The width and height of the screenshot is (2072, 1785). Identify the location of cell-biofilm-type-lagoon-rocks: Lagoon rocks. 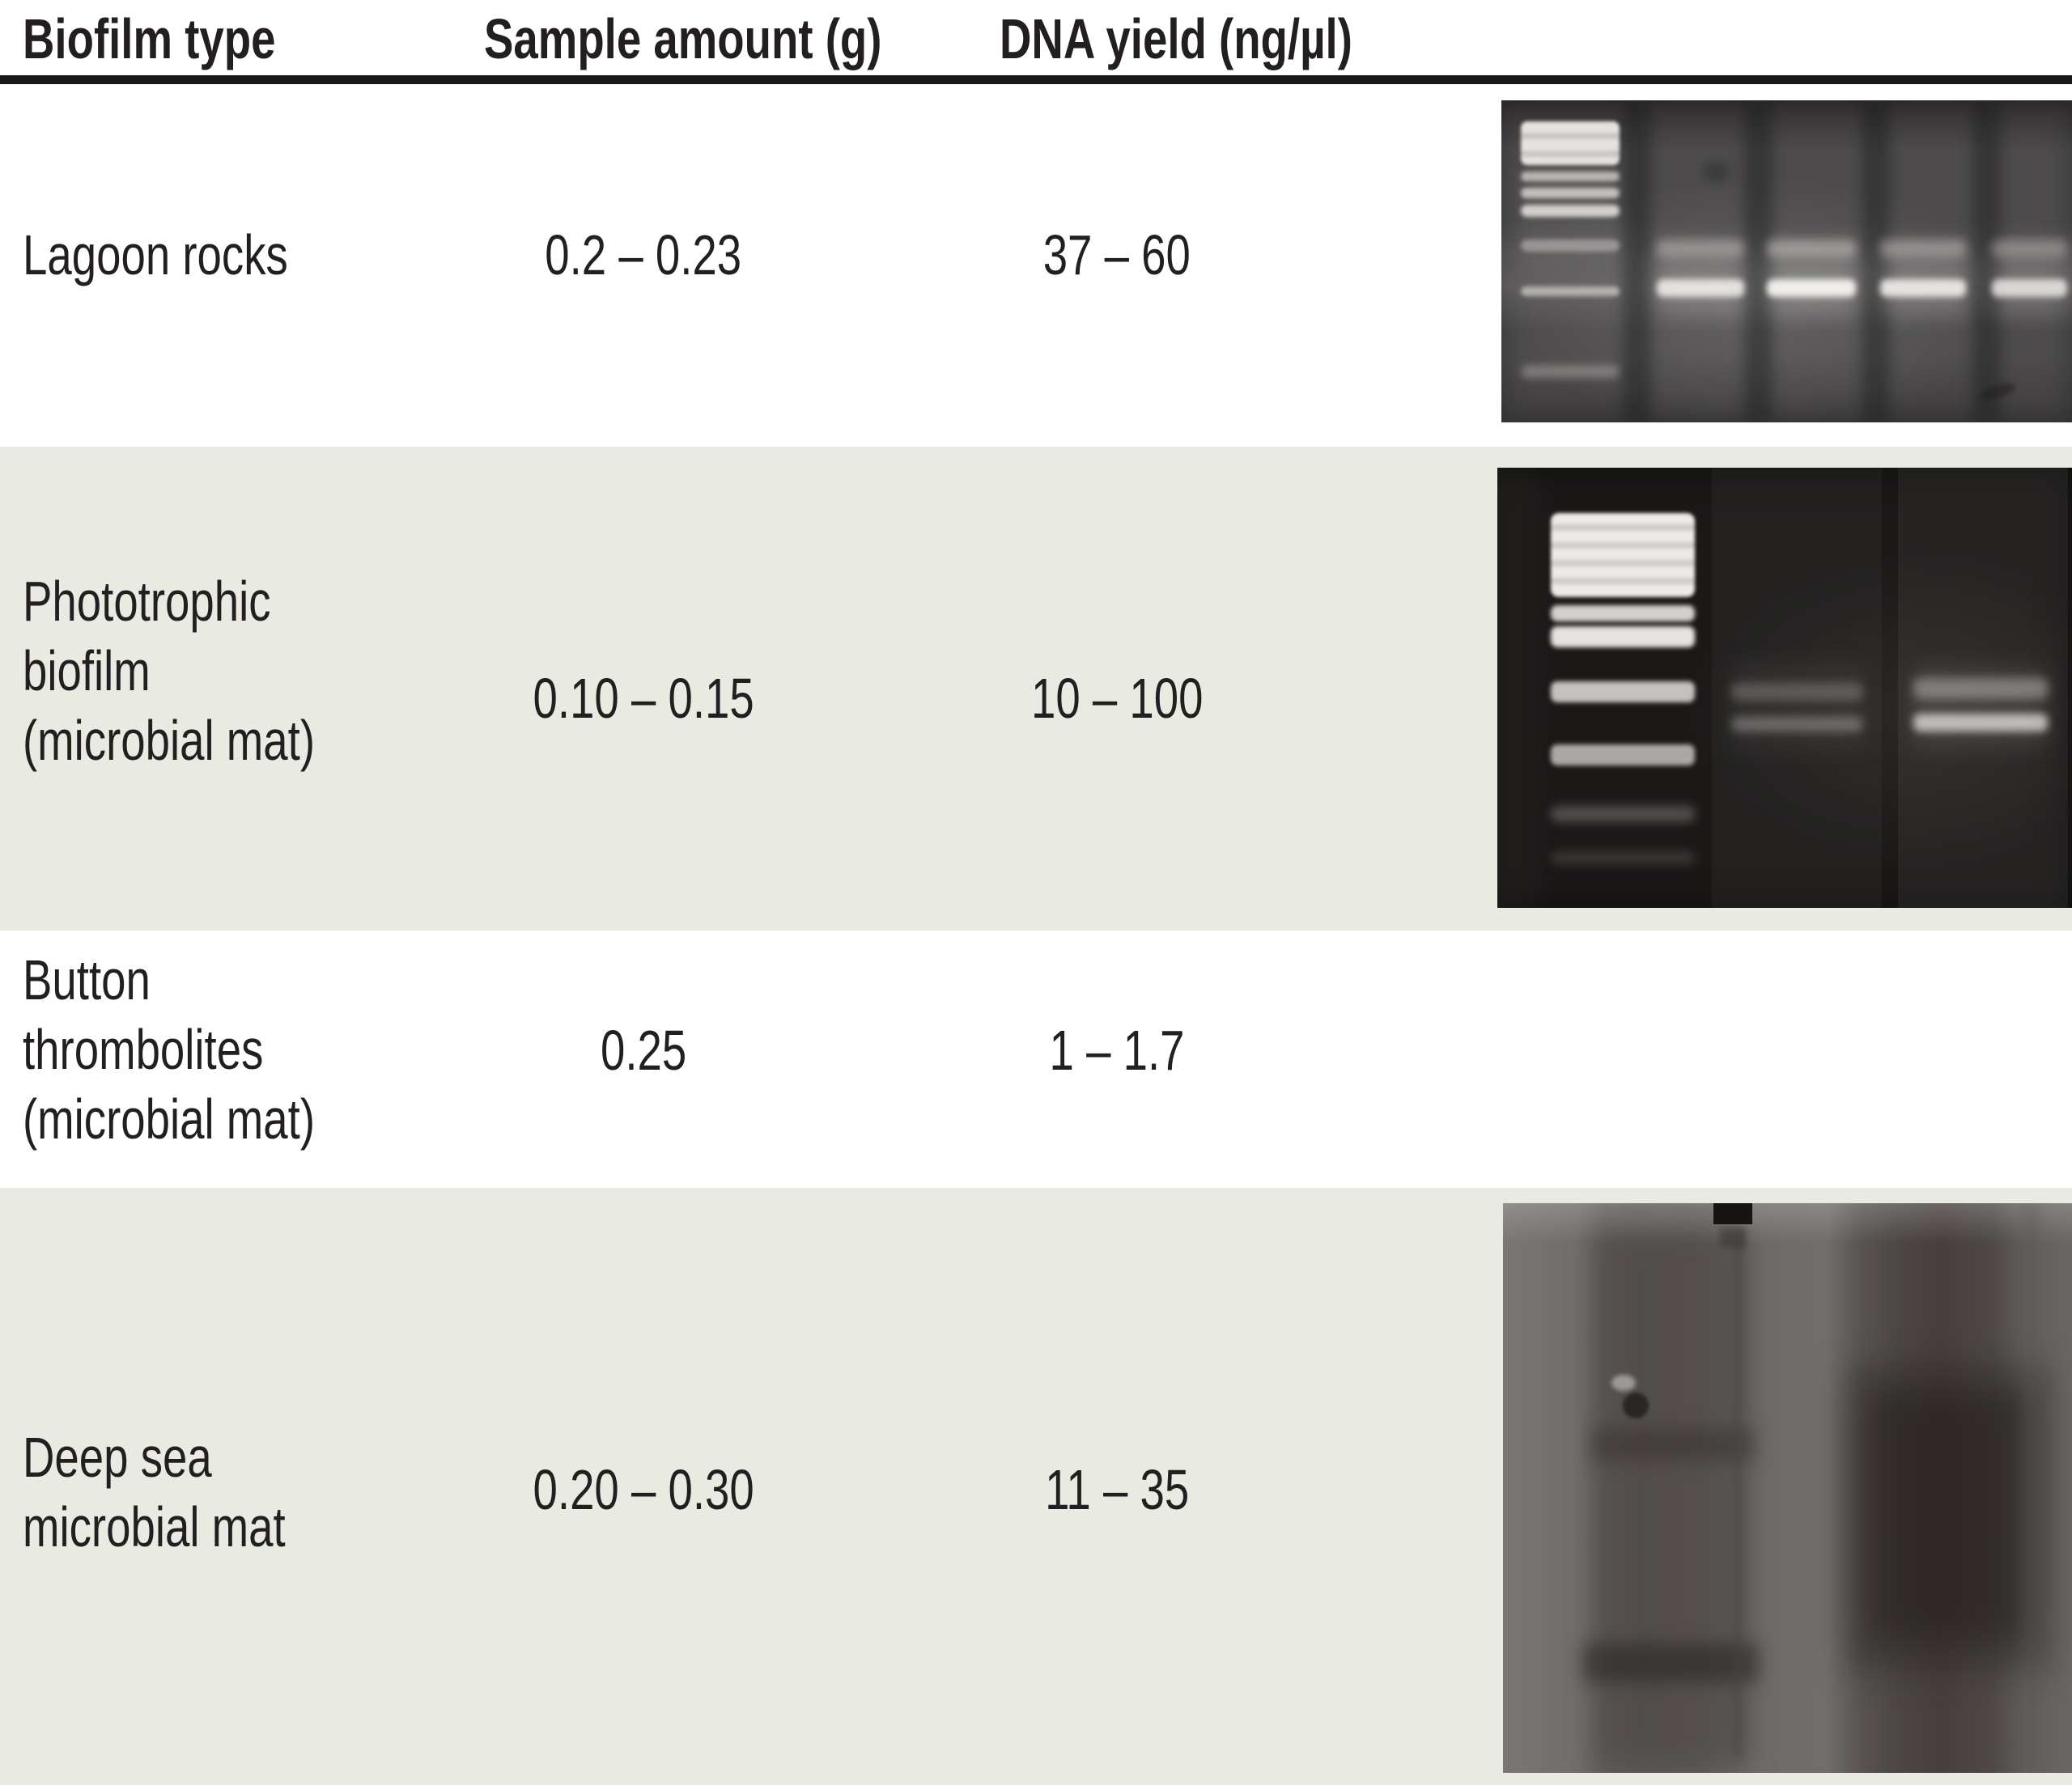
(155, 254).